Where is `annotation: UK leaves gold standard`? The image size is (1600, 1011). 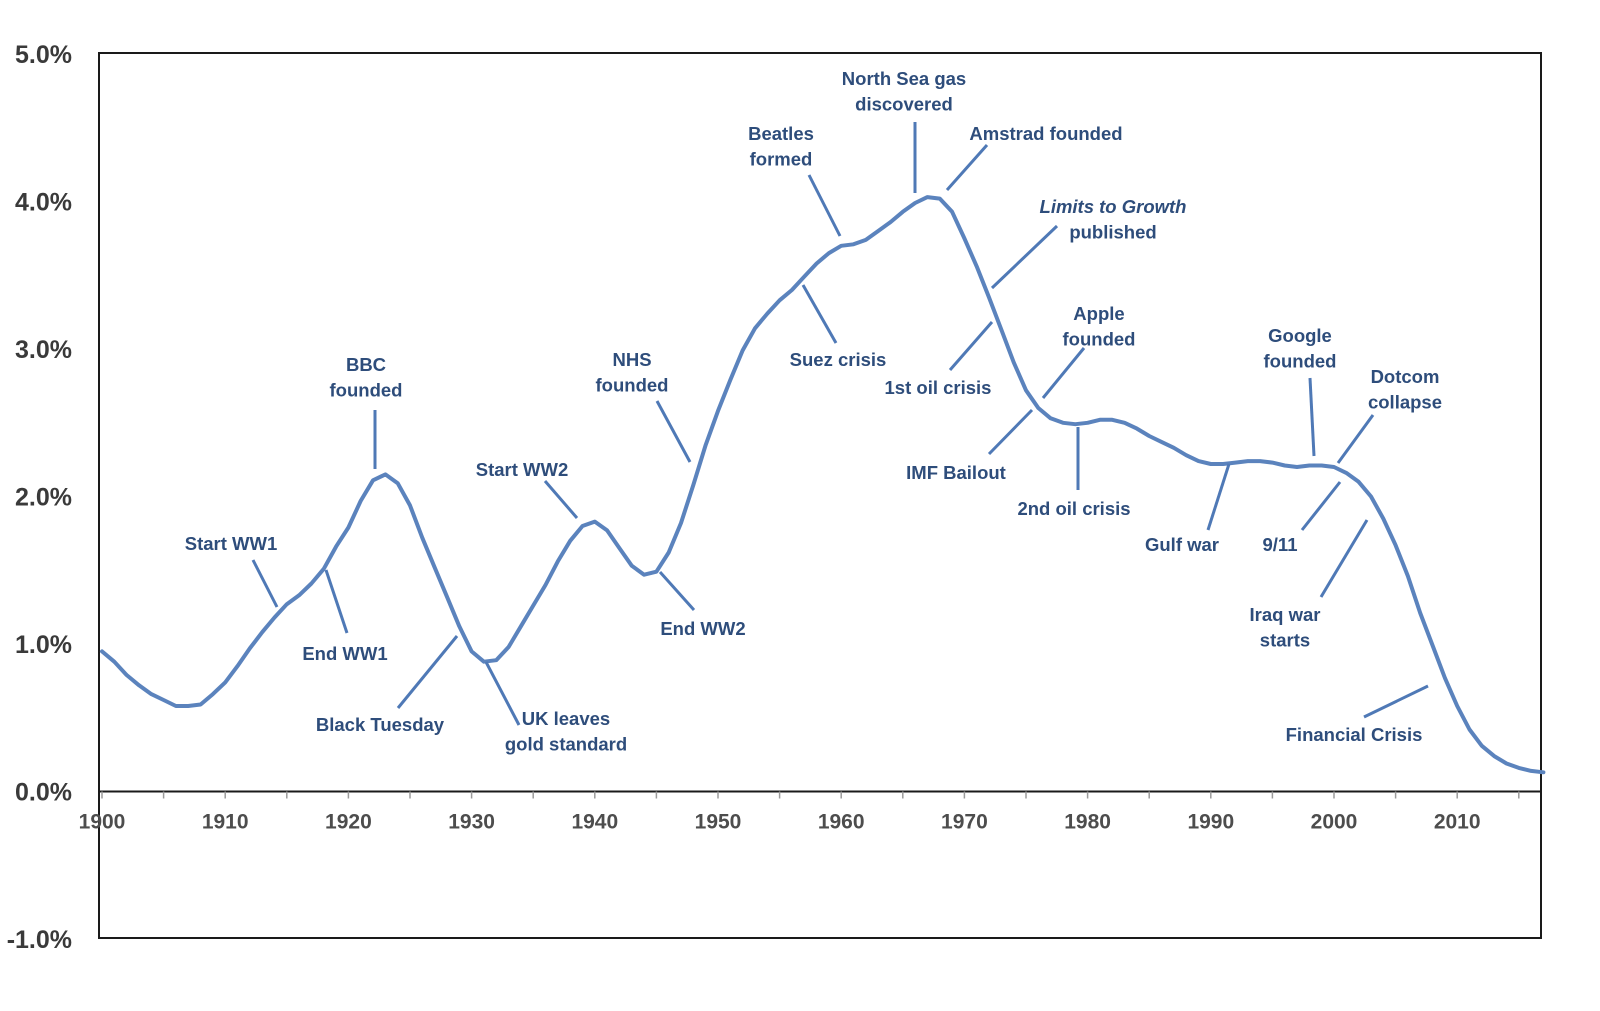 annotation: UK leaves gold standard is located at coordinates (555, 708).